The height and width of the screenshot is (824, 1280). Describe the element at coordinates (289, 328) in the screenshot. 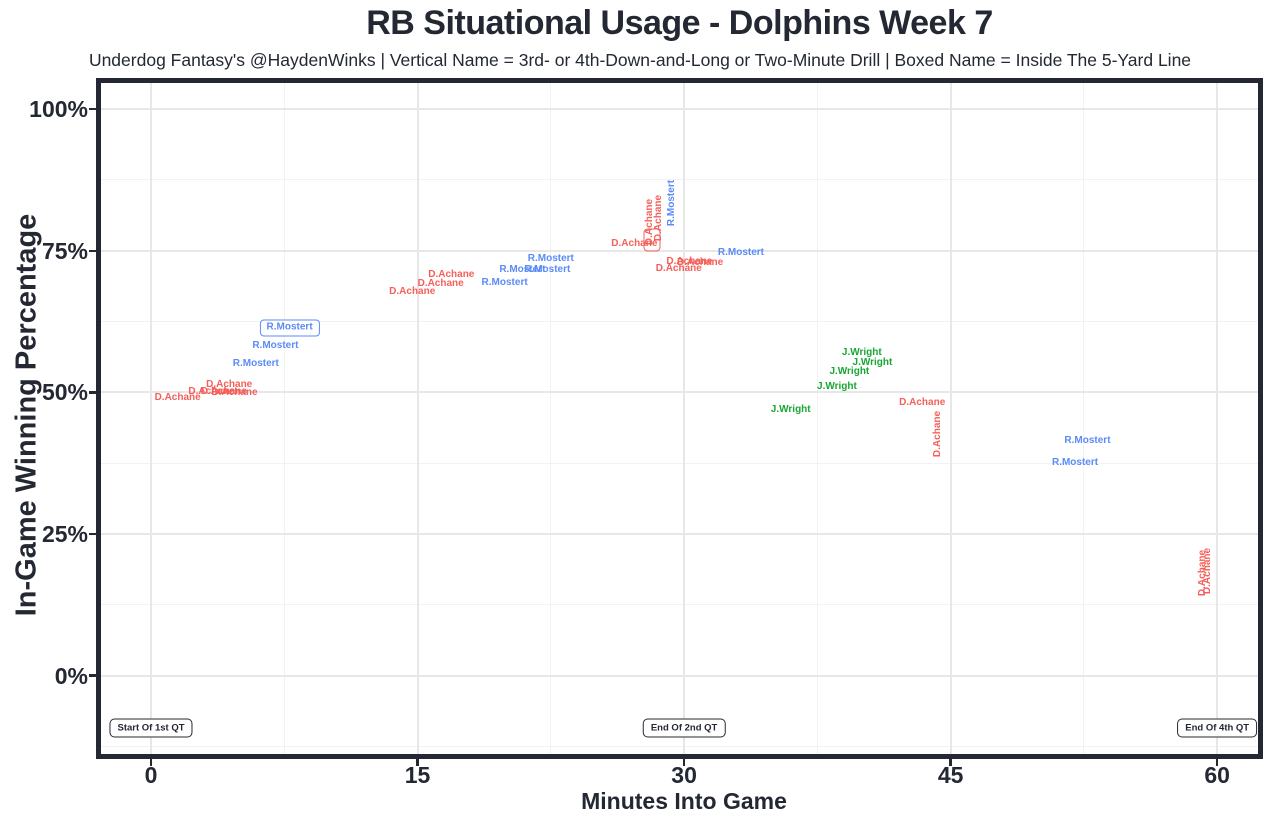

I see `boxed-player-label: R.Mostert` at that location.